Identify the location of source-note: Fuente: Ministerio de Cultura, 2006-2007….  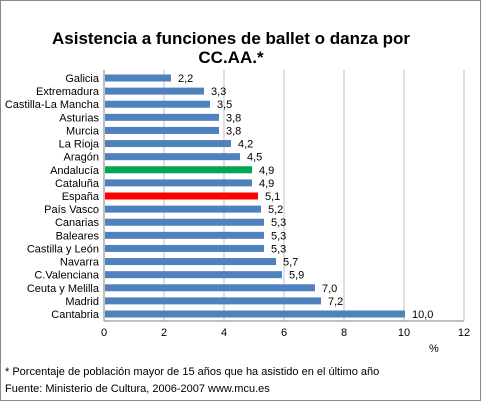
(137, 389).